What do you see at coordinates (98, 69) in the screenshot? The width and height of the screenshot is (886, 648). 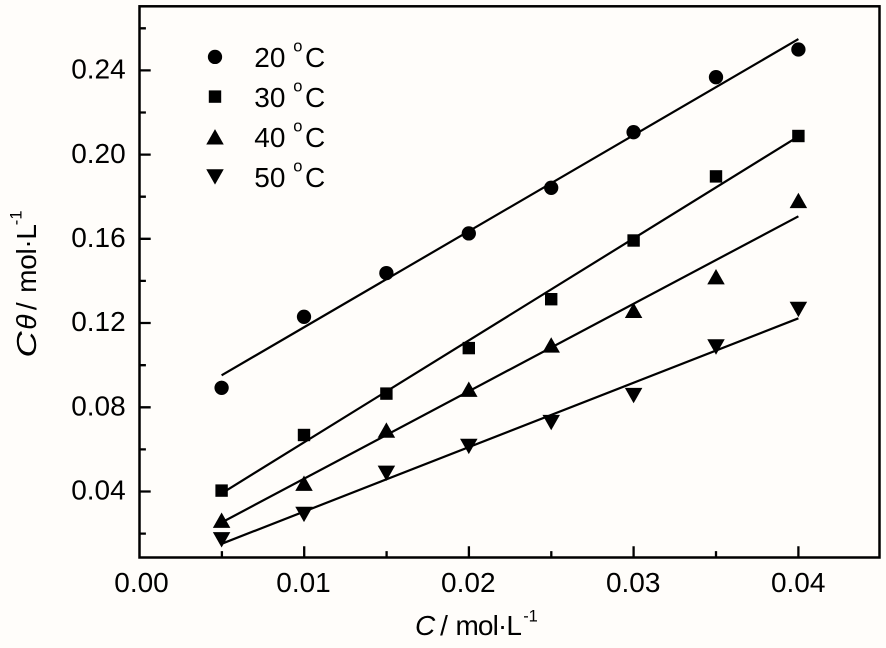 I see `svg-text: 0.24` at bounding box center [98, 69].